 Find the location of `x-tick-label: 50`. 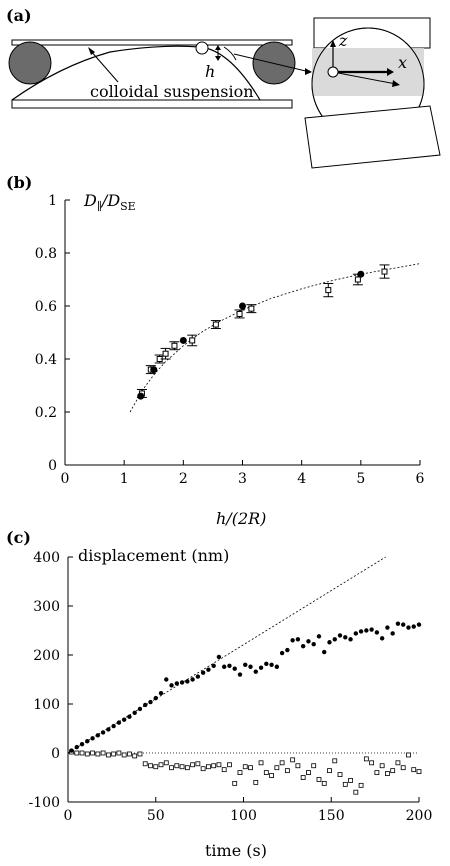

x-tick-label: 50 is located at coordinates (156, 816).